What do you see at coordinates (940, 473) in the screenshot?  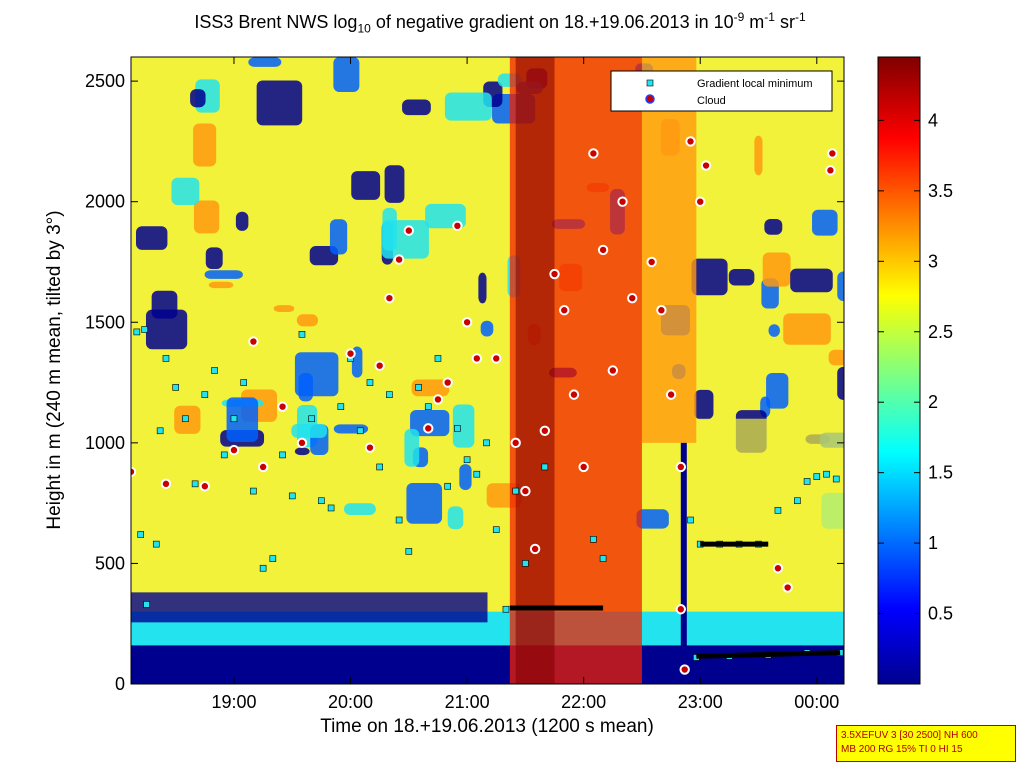 I see `colorbar-tick-label: 1.5` at bounding box center [940, 473].